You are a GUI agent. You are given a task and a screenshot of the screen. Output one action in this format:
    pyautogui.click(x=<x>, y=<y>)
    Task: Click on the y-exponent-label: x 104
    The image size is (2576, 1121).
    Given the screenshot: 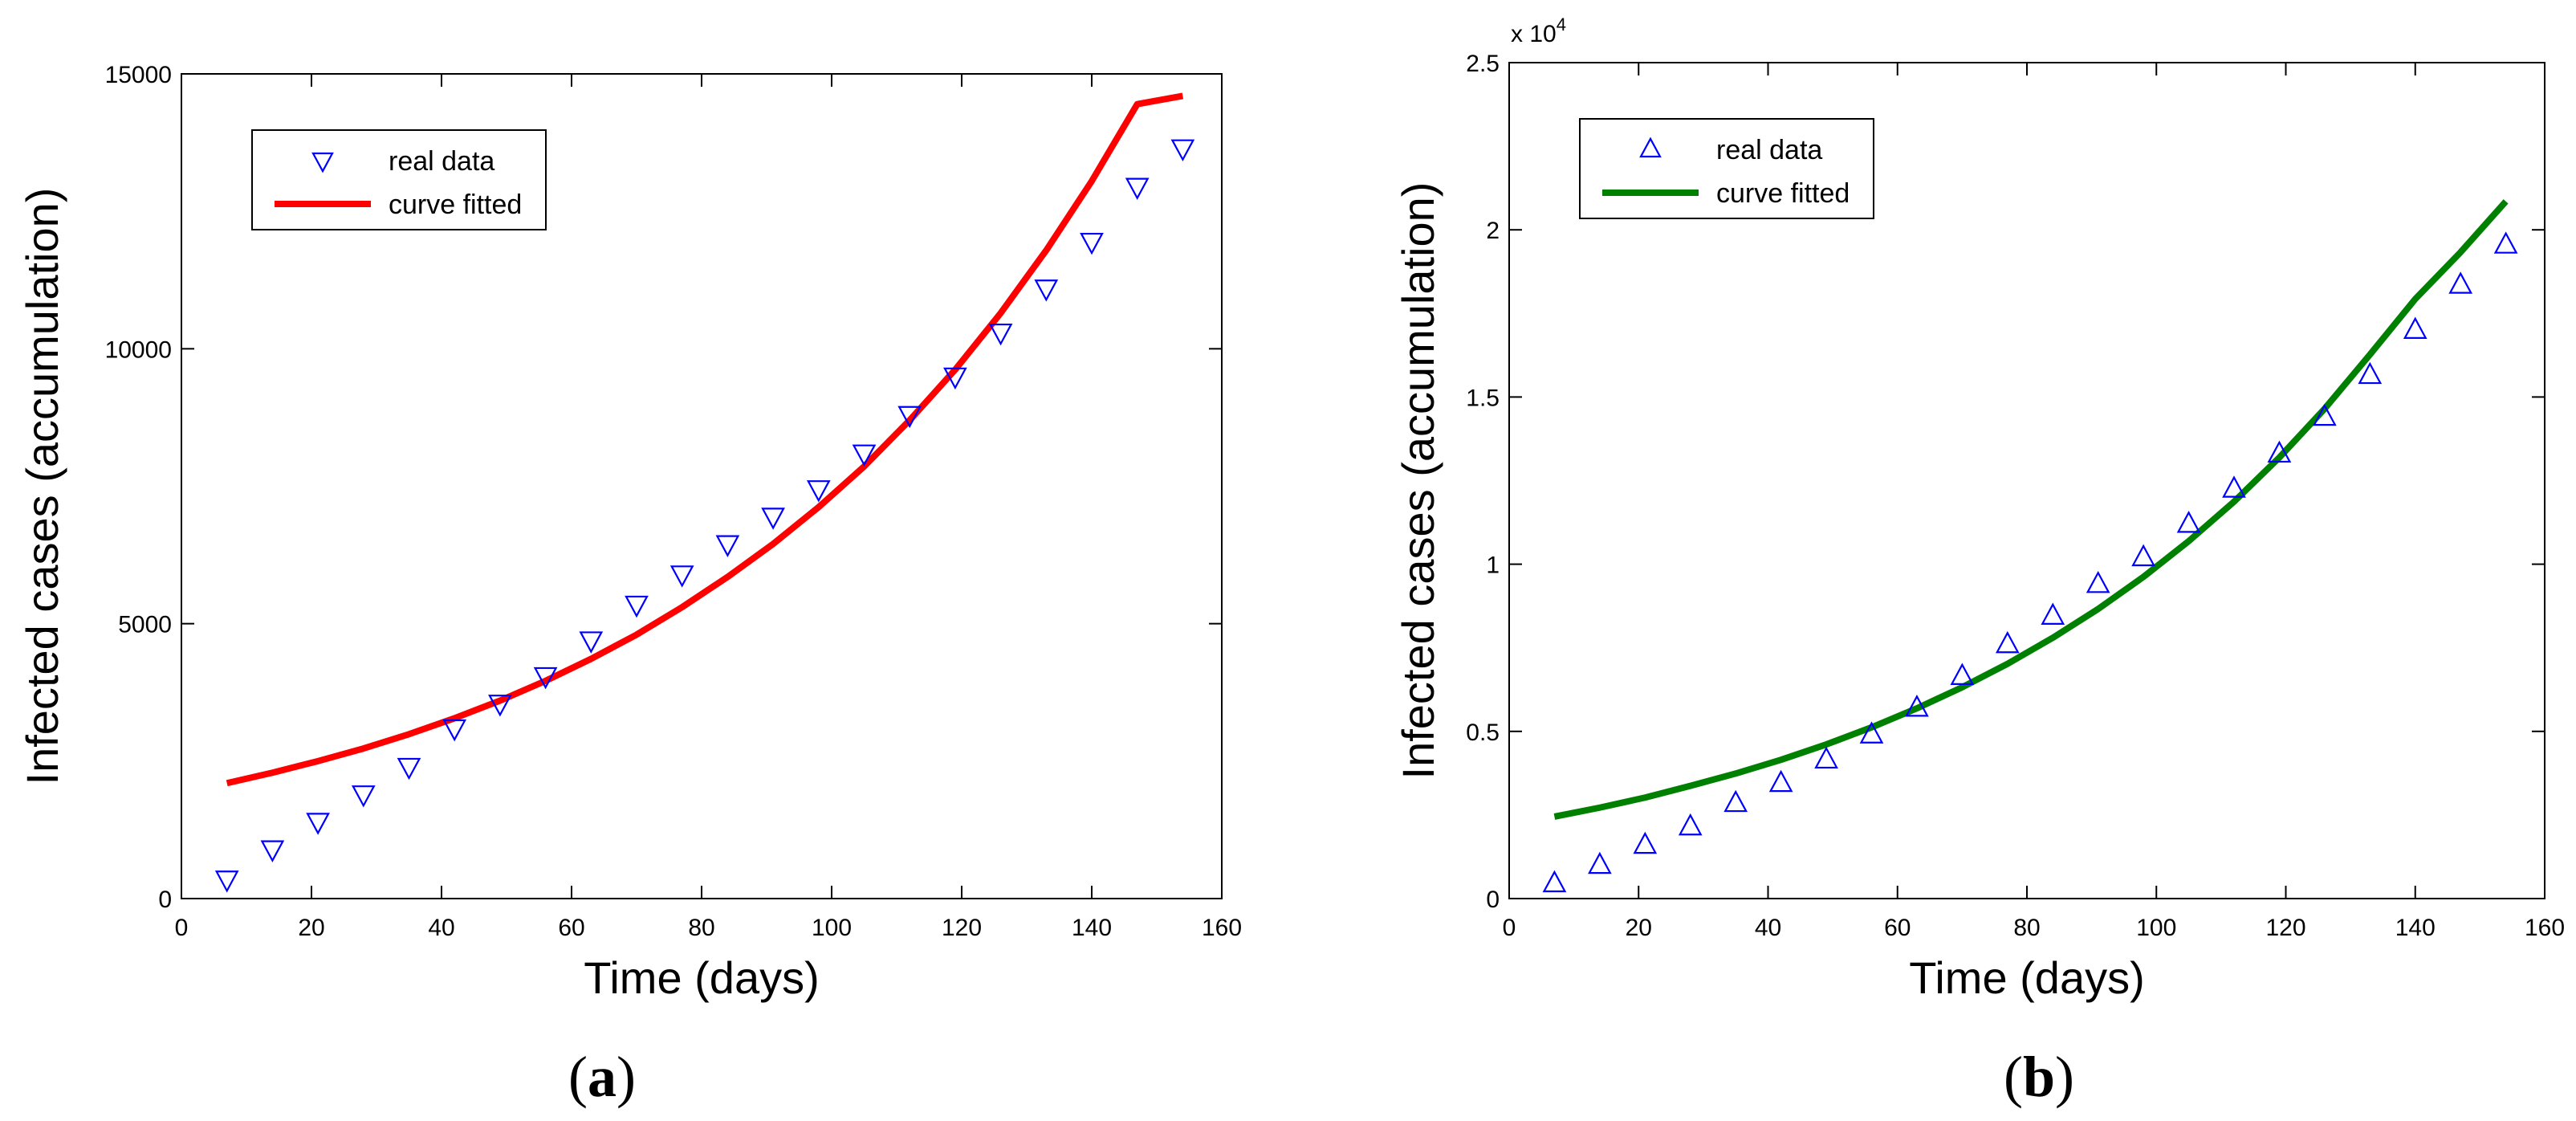 What is the action you would take?
    pyautogui.click(x=1538, y=31)
    